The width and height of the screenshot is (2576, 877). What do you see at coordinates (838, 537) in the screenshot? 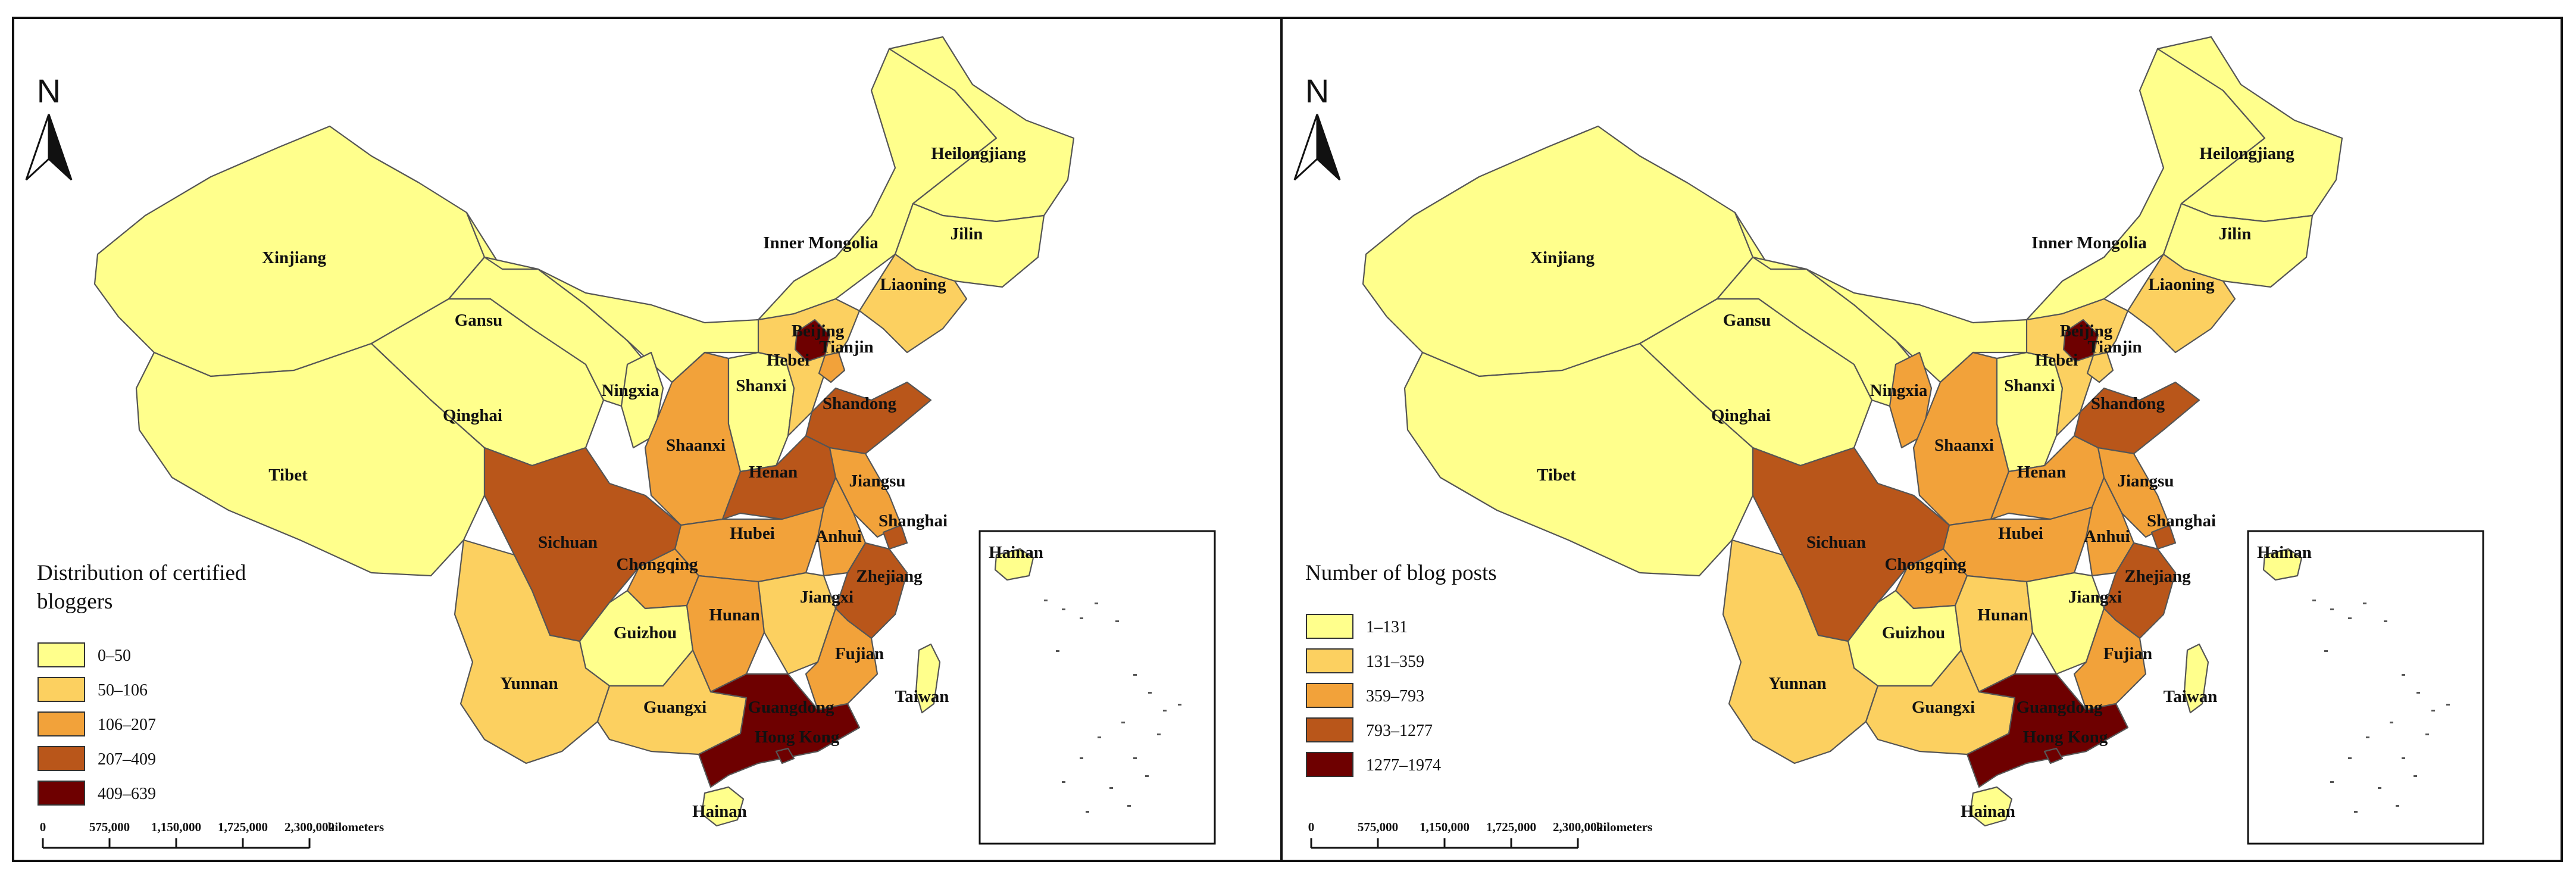
I see `label-anhui: Anhui` at bounding box center [838, 537].